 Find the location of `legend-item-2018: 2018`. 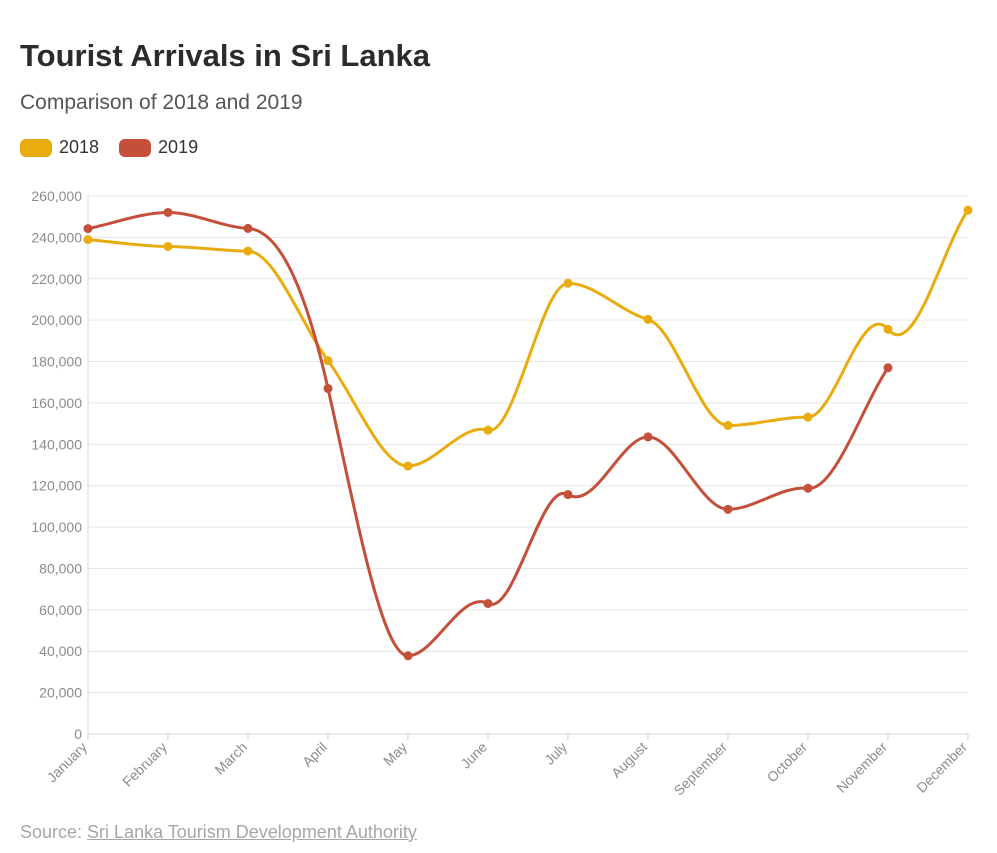

legend-item-2018: 2018 is located at coordinates (59, 147).